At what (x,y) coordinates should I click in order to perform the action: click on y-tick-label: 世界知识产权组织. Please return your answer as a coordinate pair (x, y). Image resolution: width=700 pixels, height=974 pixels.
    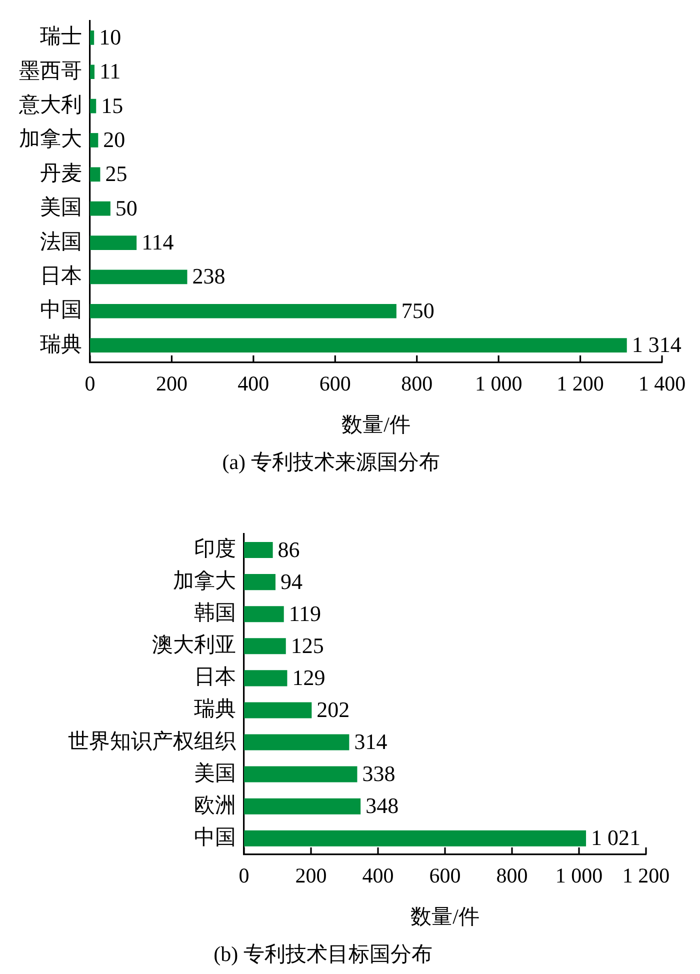
    Looking at the image, I should click on (152, 740).